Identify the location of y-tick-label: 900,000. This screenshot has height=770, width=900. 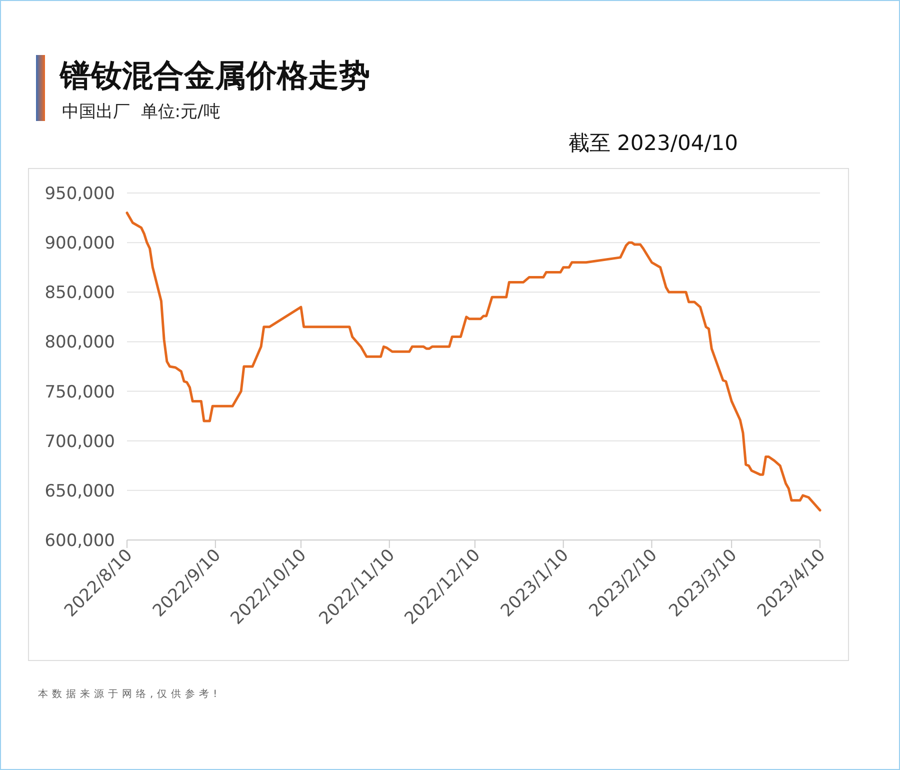
(79, 244).